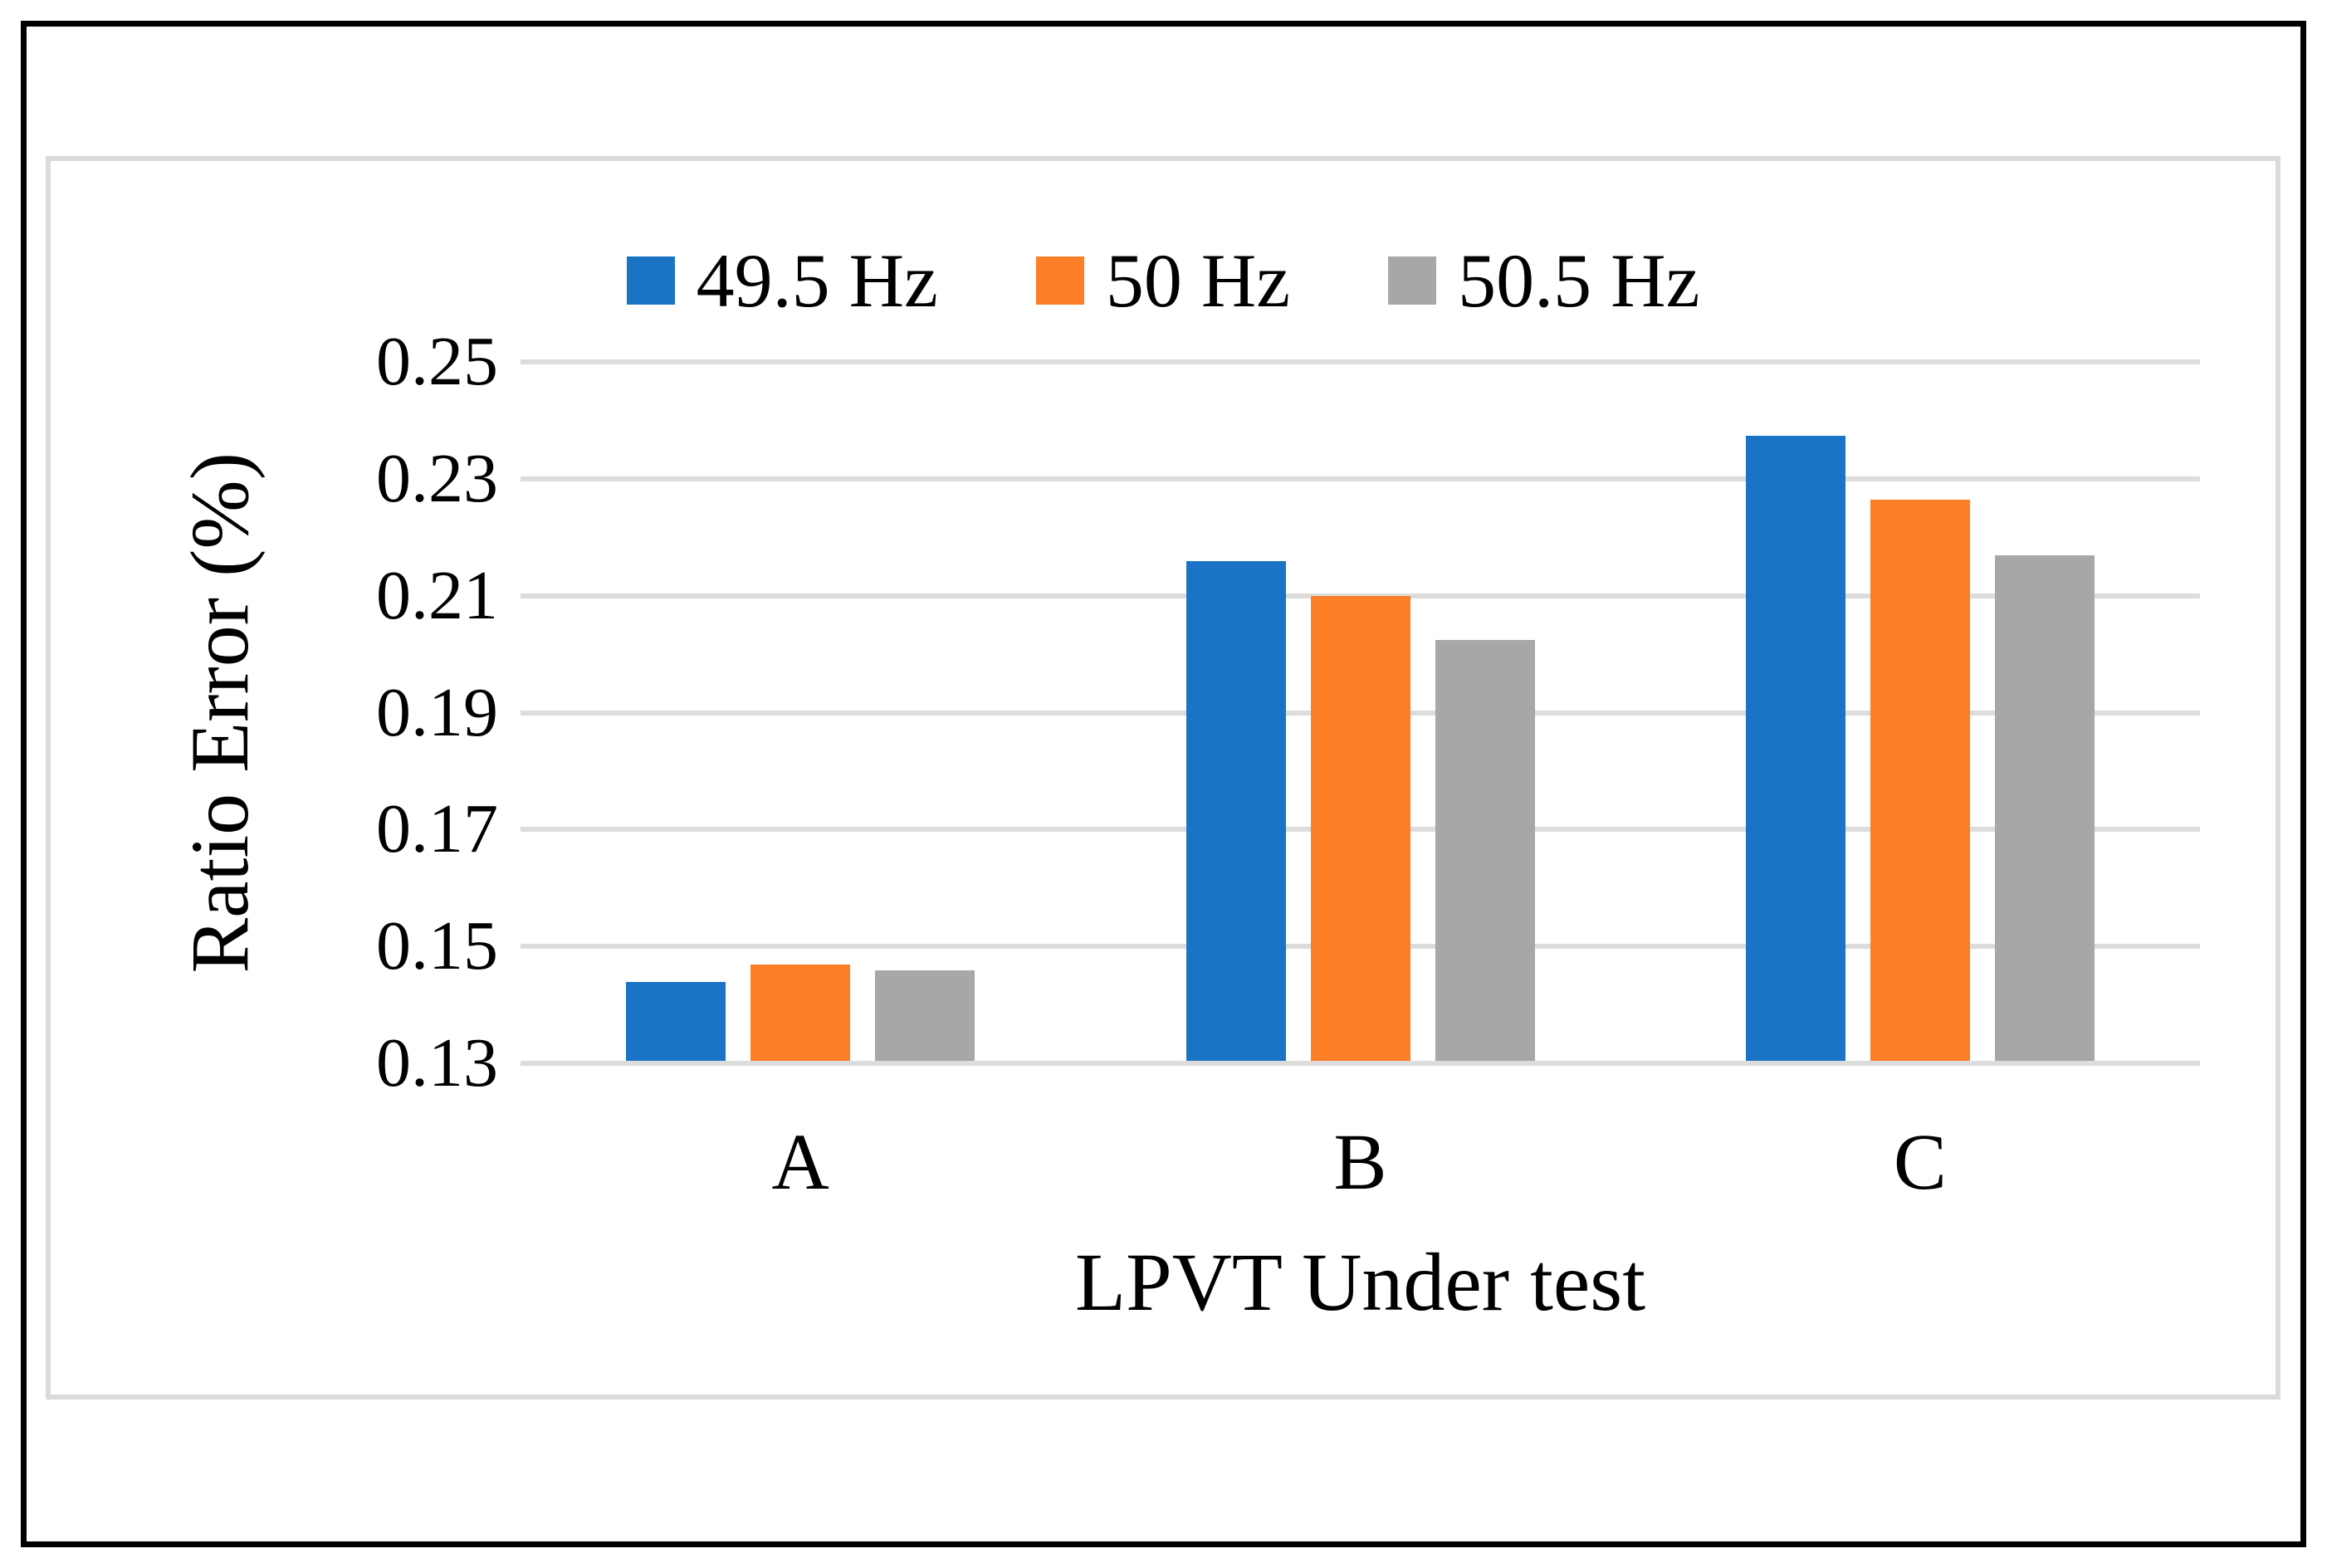  What do you see at coordinates (437, 829) in the screenshot?
I see `y-tick-label: 0.17` at bounding box center [437, 829].